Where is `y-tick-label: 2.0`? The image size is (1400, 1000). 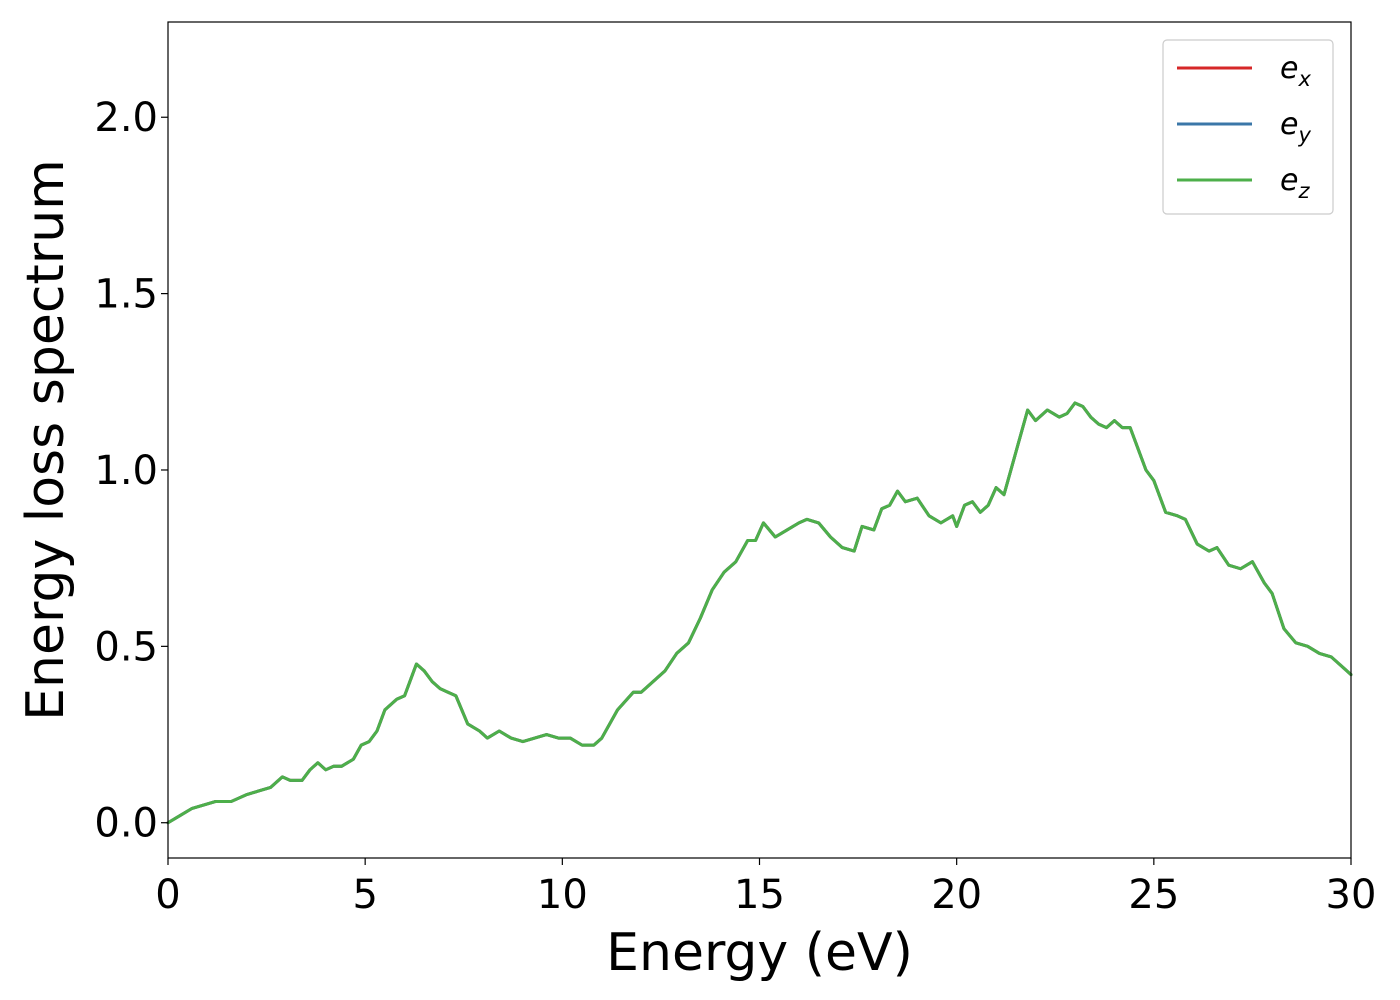
y-tick-label: 2.0 is located at coordinates (126, 118).